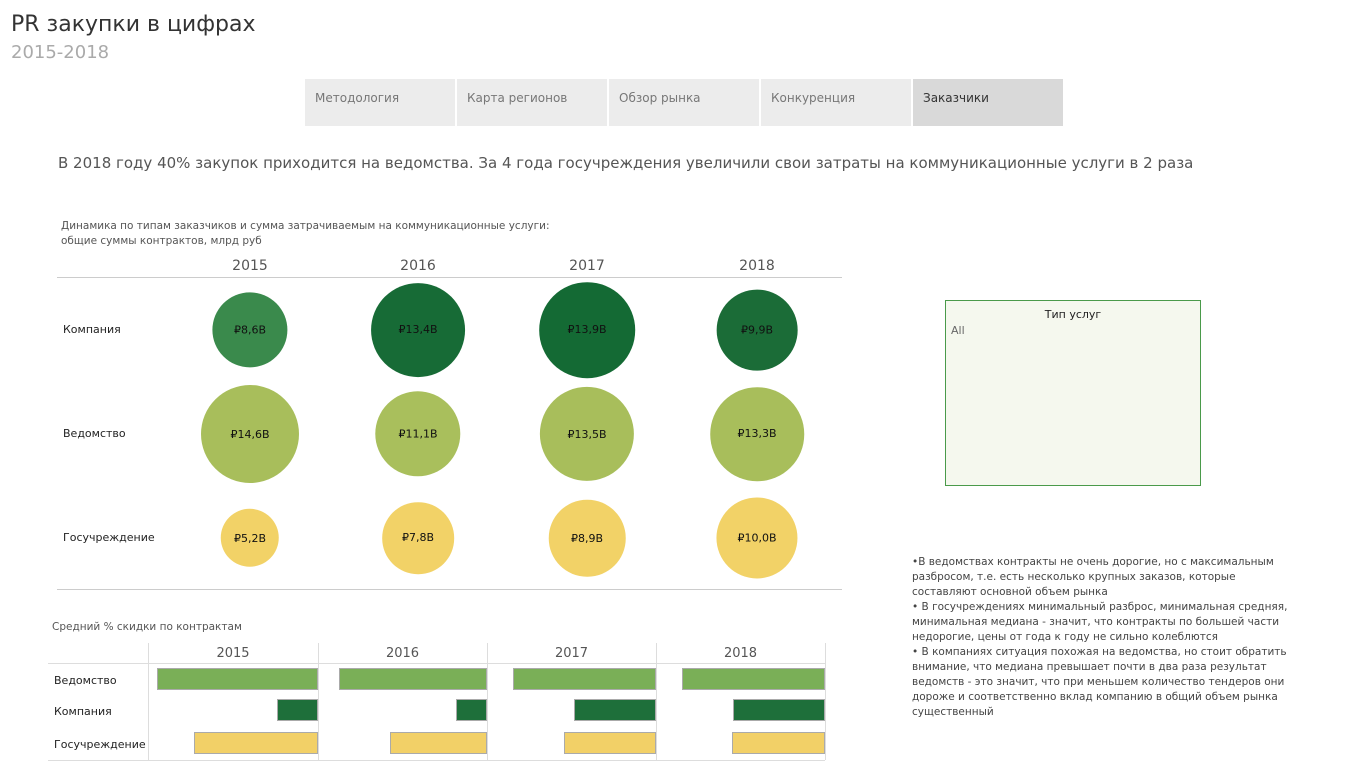 The height and width of the screenshot is (767, 1365). Describe the element at coordinates (587, 434) in the screenshot. I see `bubble: ₽13,5B` at that location.